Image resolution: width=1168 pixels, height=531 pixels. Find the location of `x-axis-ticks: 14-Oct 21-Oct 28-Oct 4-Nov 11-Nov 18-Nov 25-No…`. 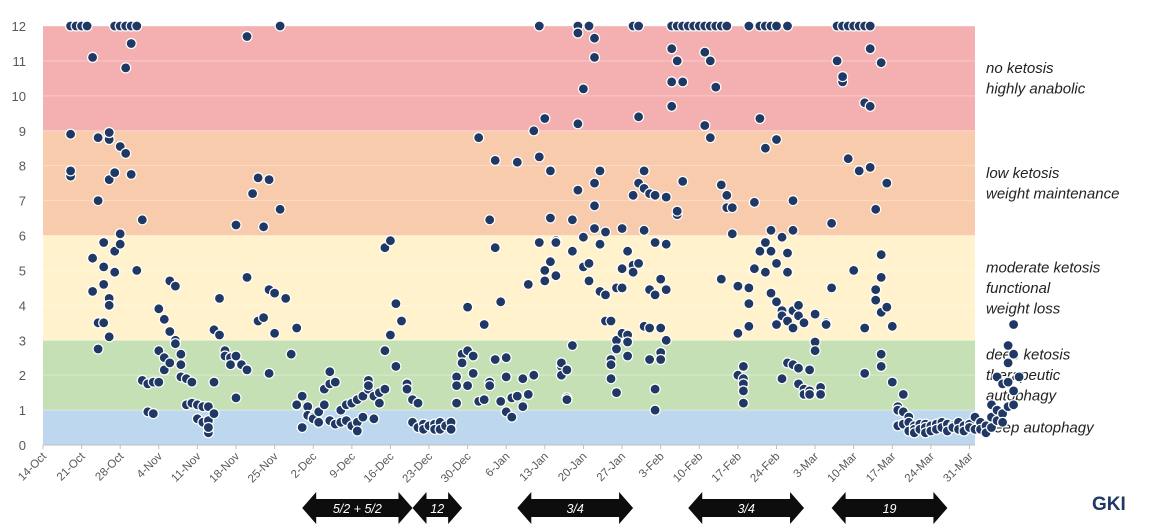

x-axis-ticks: 14-Oct 21-Oct 28-Oct 4-Nov 11-Nov 18-Nov 25-No… is located at coordinates (496, 465).